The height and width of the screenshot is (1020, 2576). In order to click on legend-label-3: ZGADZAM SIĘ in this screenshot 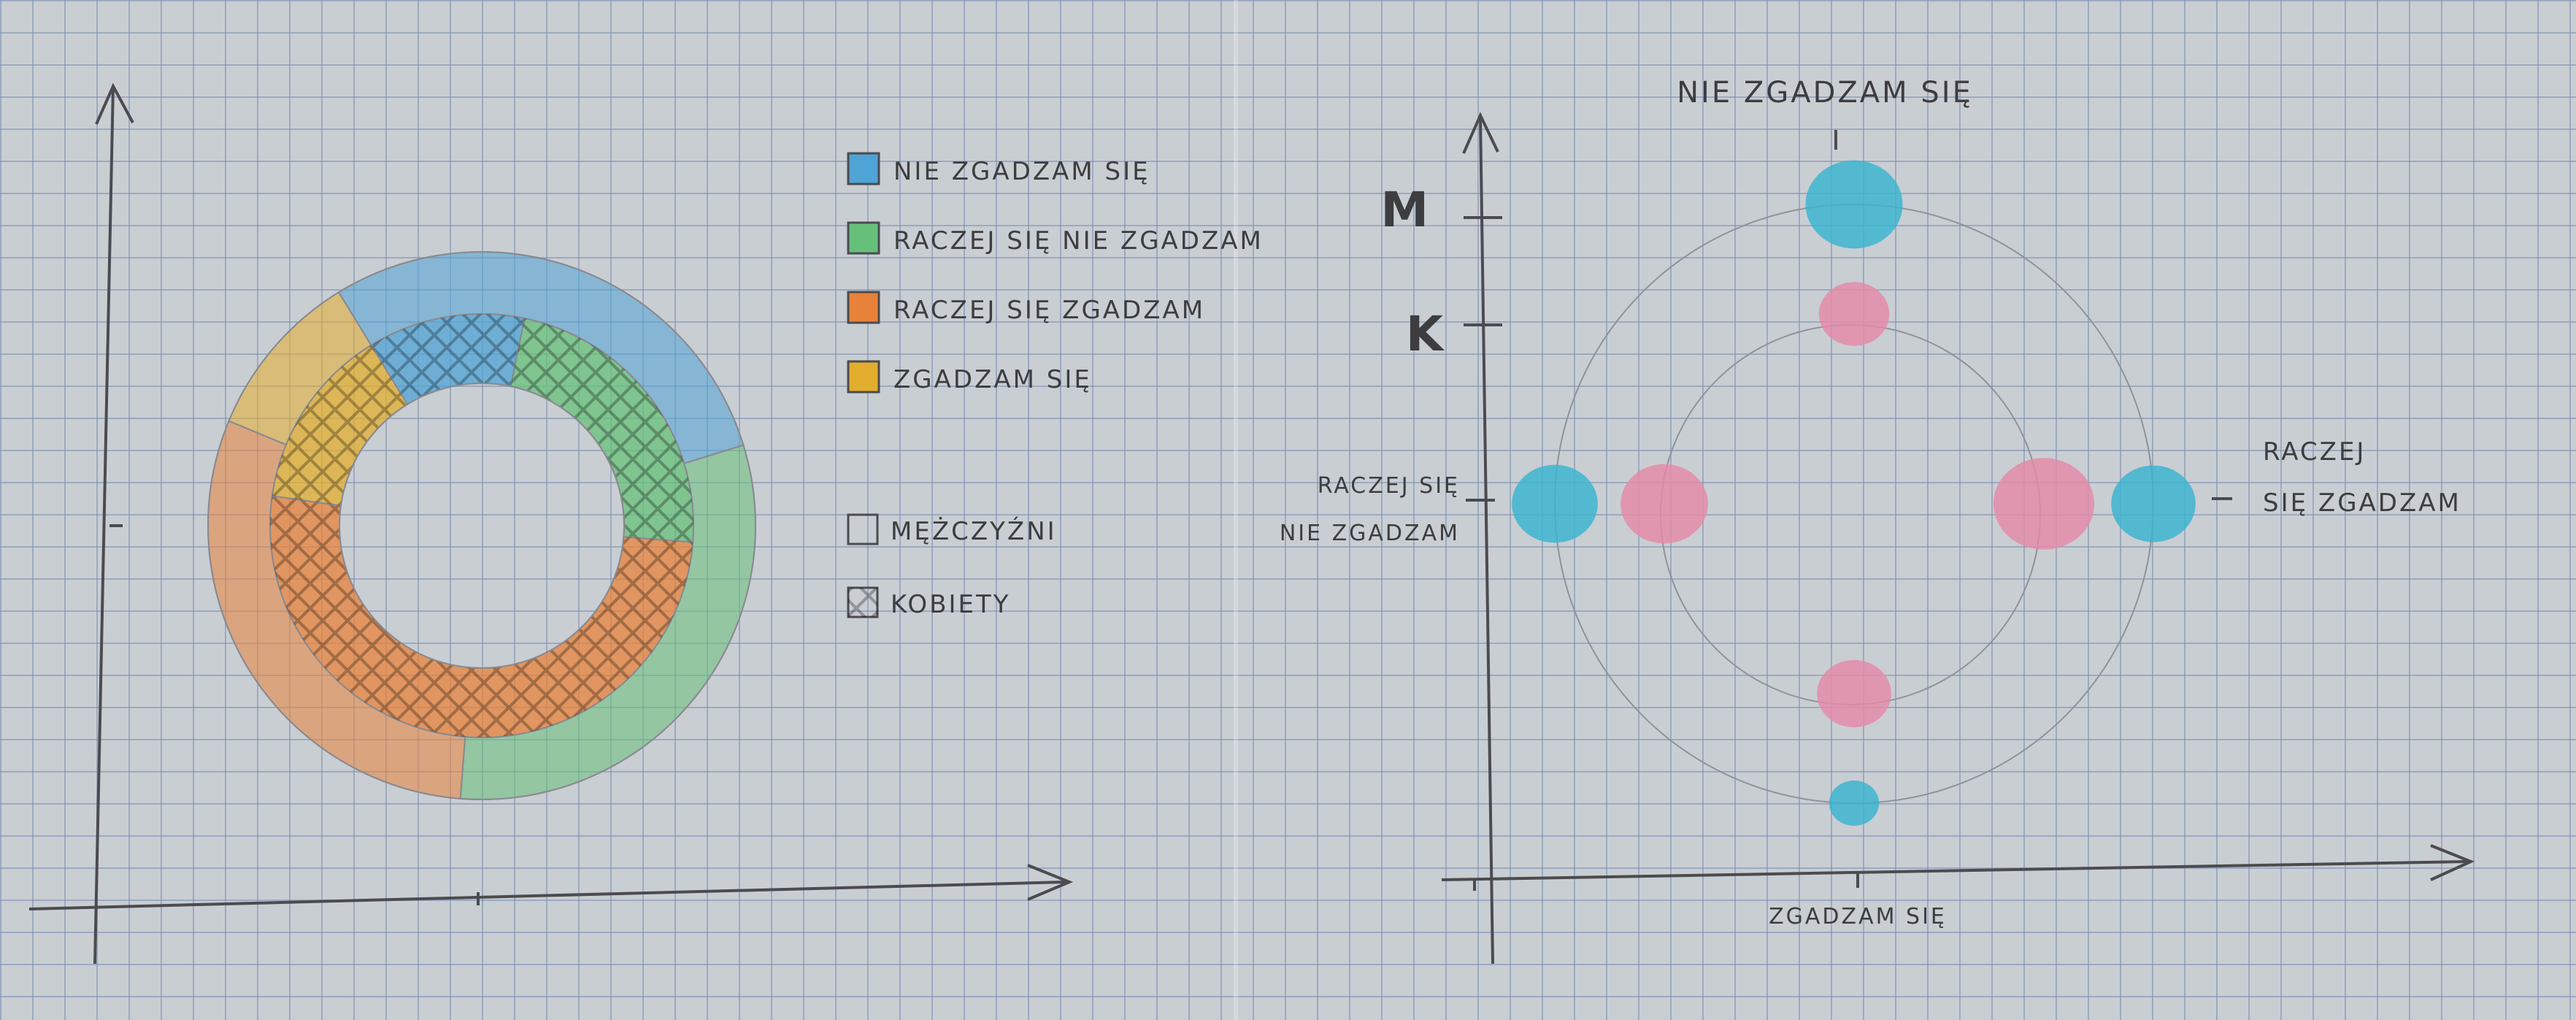, I will do `click(992, 379)`.